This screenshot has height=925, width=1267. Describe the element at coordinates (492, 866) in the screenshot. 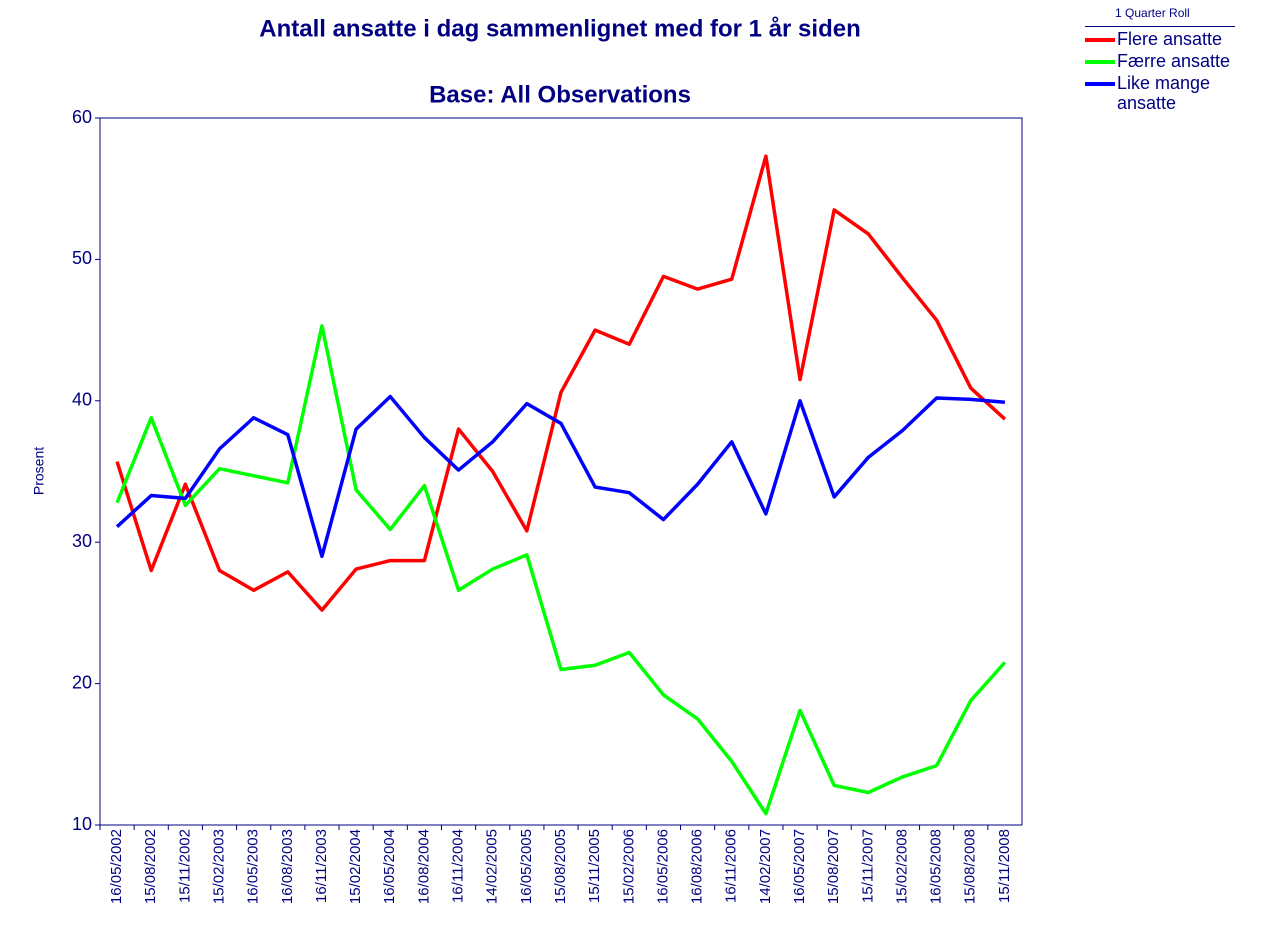

I see `x-tick-label: 14/02/2005` at that location.